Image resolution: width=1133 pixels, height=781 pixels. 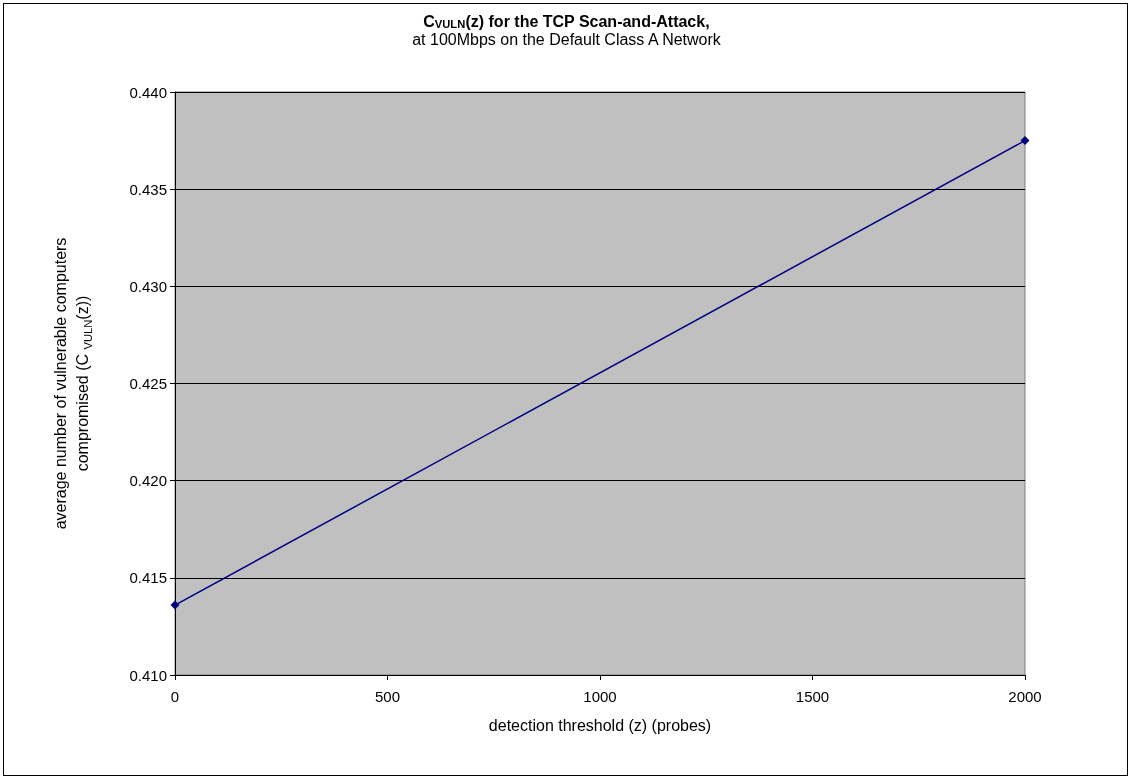 I want to click on x-axis-title: detection threshold (z) (probes), so click(x=600, y=725).